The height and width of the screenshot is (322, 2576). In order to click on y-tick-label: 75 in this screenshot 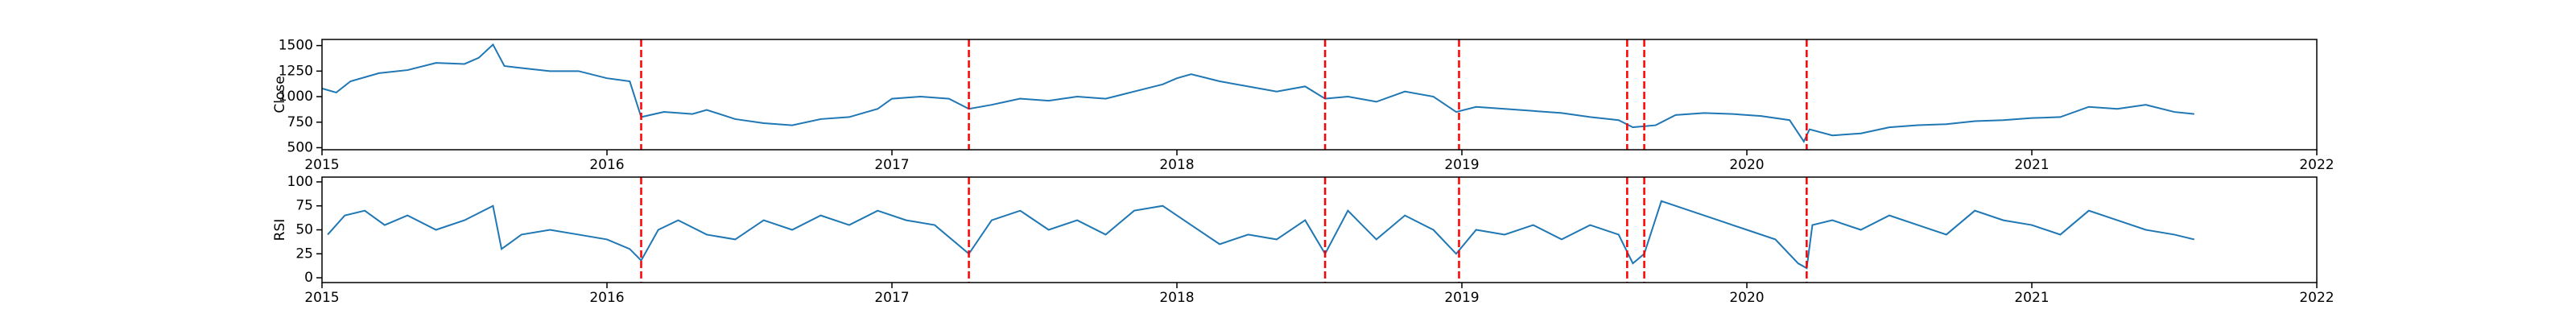, I will do `click(304, 206)`.